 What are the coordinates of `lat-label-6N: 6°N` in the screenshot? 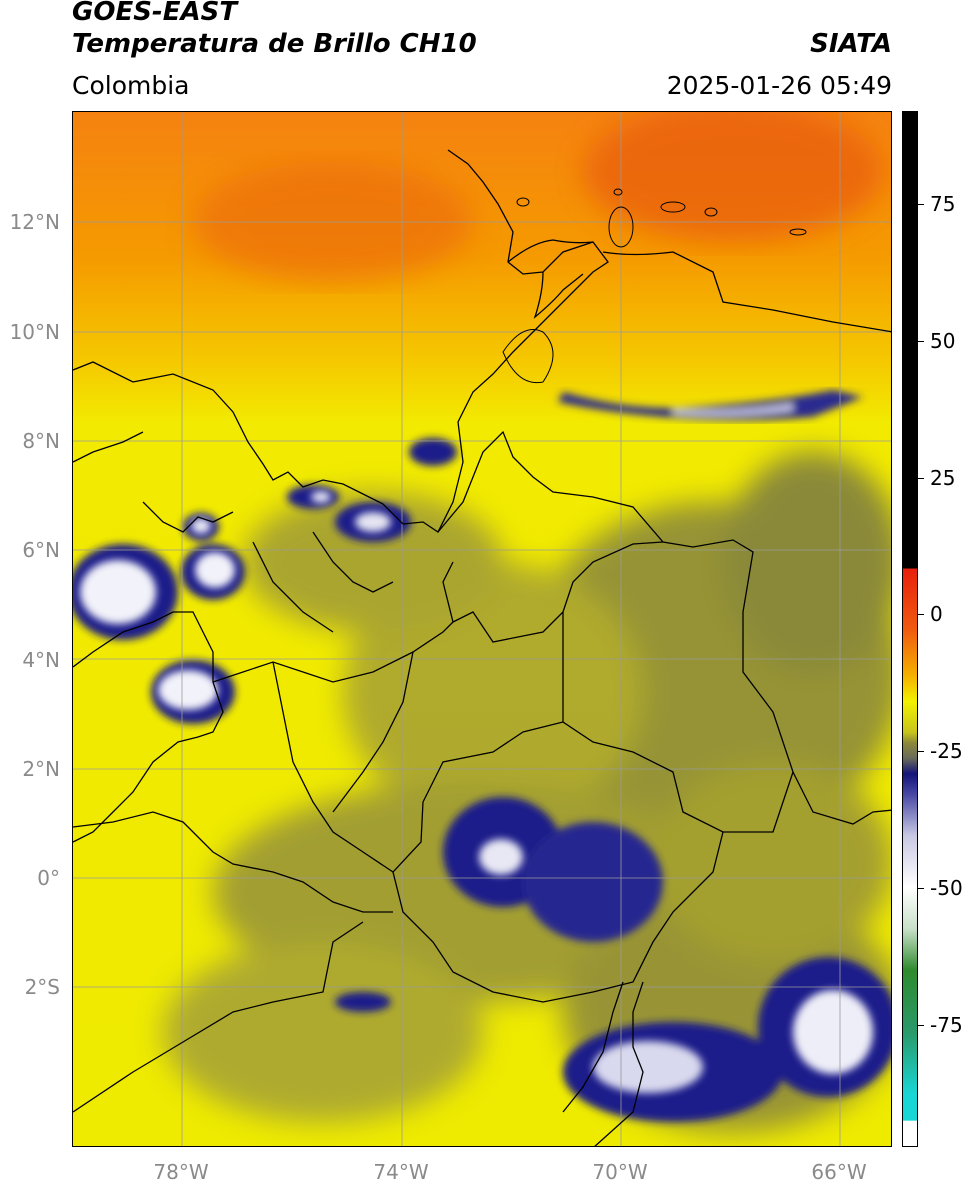 It's located at (41, 550).